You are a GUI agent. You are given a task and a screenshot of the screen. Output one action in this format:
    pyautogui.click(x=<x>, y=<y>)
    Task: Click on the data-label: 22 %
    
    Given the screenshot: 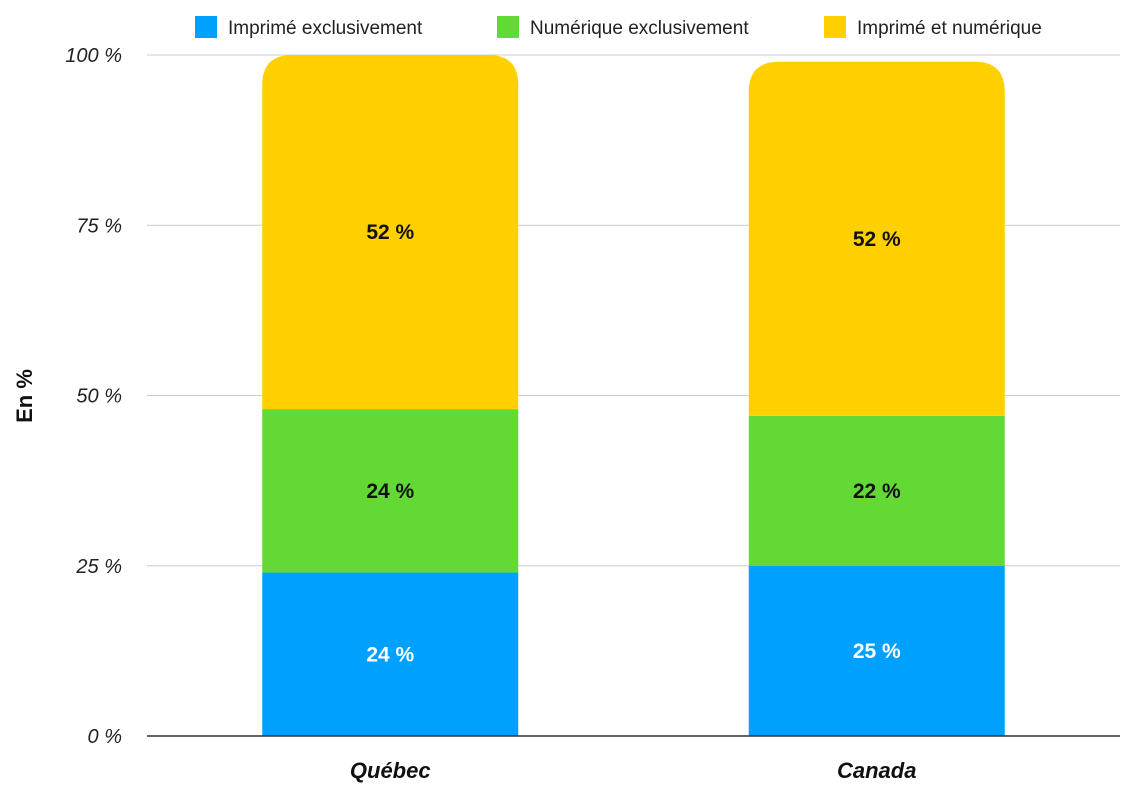 What is the action you would take?
    pyautogui.click(x=877, y=491)
    